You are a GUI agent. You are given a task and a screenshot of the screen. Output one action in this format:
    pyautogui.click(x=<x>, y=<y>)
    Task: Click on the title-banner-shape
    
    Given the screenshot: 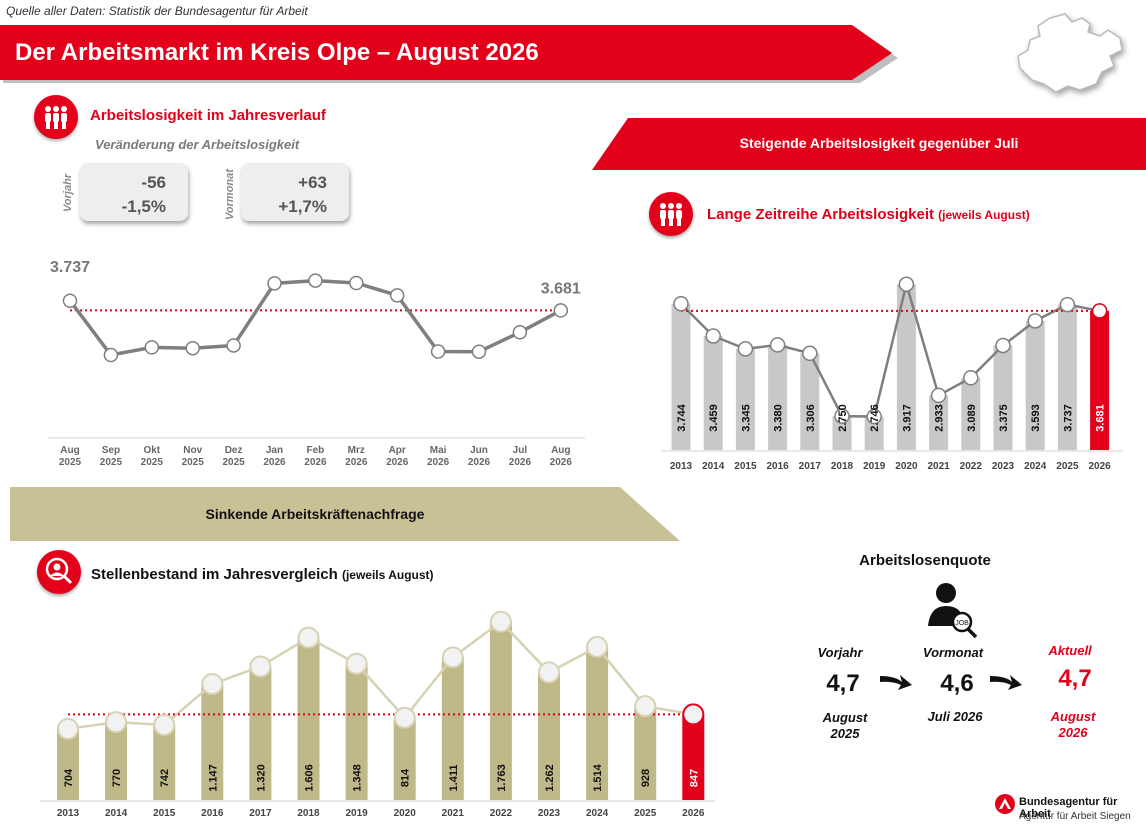 What is the action you would take?
    pyautogui.click(x=449, y=54)
    